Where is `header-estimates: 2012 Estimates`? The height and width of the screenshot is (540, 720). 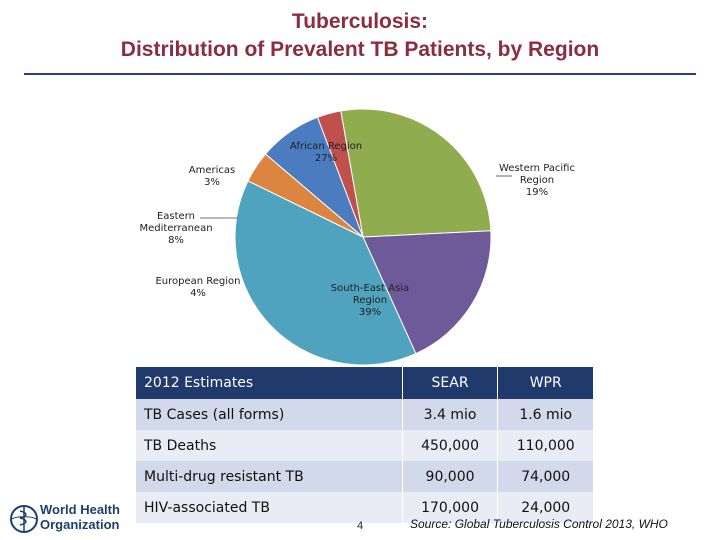
header-estimates: 2012 Estimates is located at coordinates (269, 383).